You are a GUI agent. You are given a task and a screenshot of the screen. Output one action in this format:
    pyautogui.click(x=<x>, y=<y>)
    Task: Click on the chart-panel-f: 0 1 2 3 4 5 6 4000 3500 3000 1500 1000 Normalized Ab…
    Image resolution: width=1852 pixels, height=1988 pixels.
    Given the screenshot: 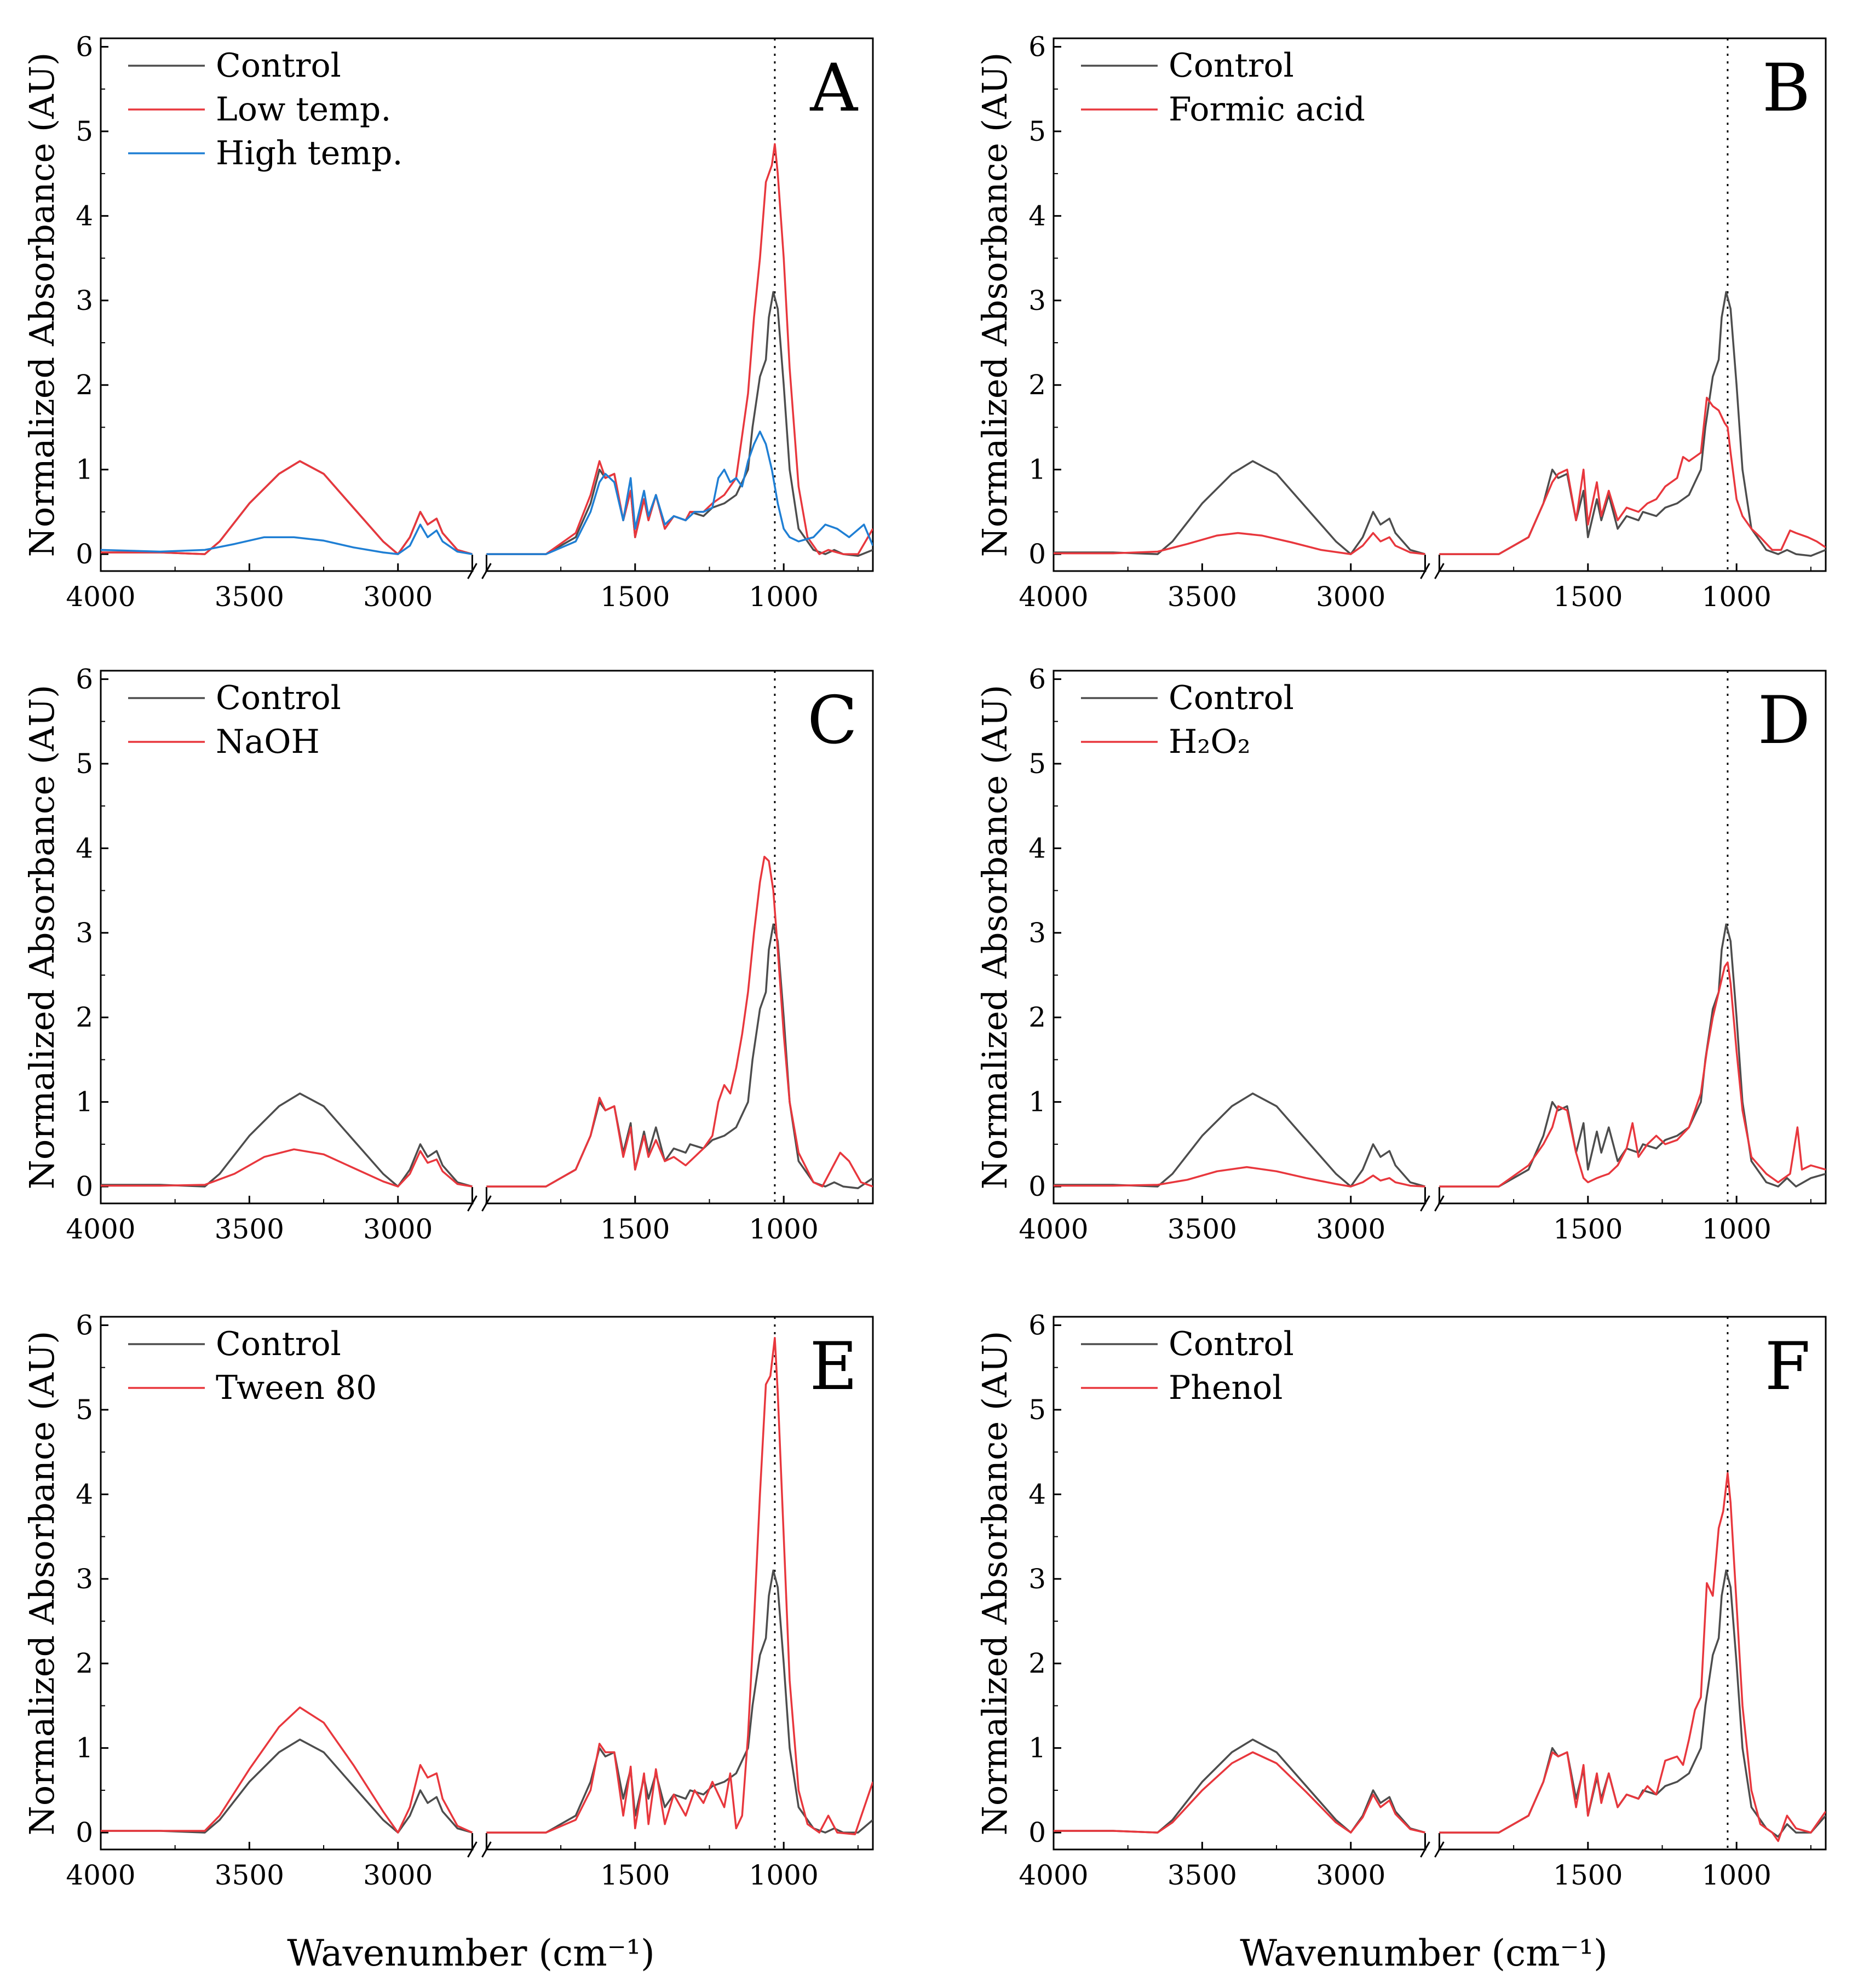 What is the action you would take?
    pyautogui.click(x=1401, y=1600)
    